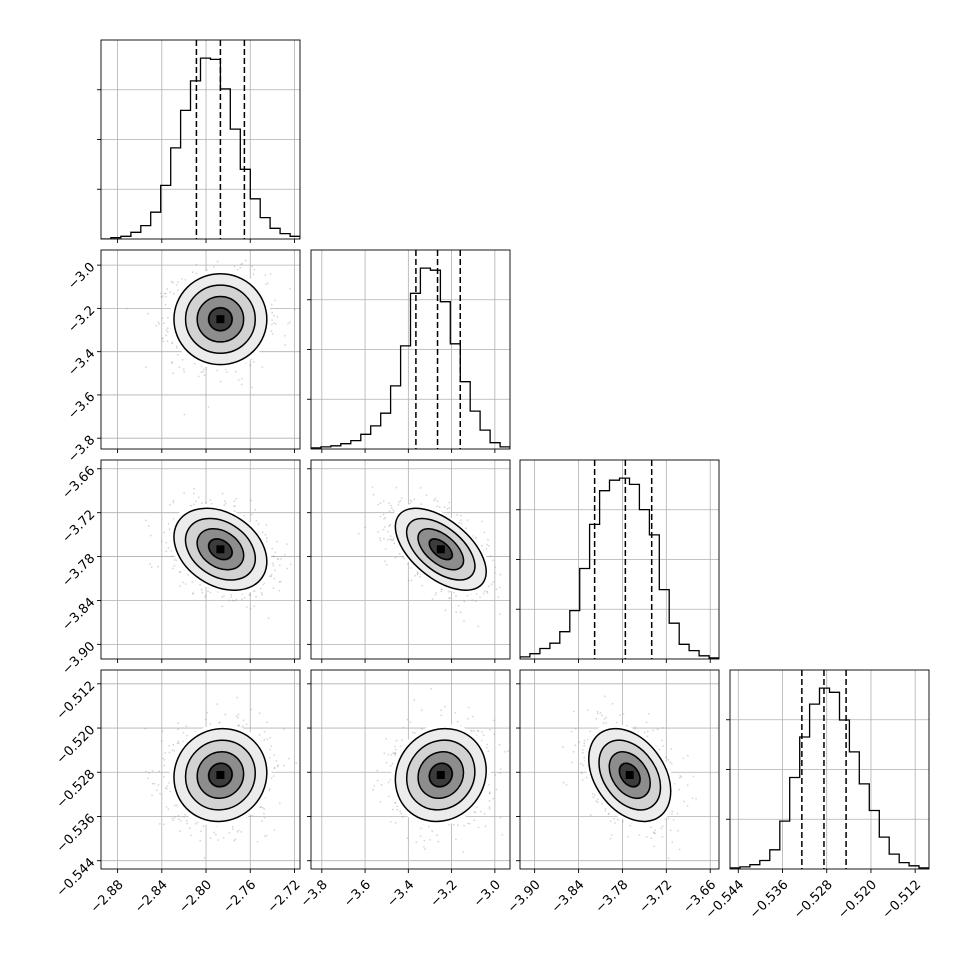 The width and height of the screenshot is (970, 970). I want to click on x-tick-label-1-0: −3.8, so click(314, 893).